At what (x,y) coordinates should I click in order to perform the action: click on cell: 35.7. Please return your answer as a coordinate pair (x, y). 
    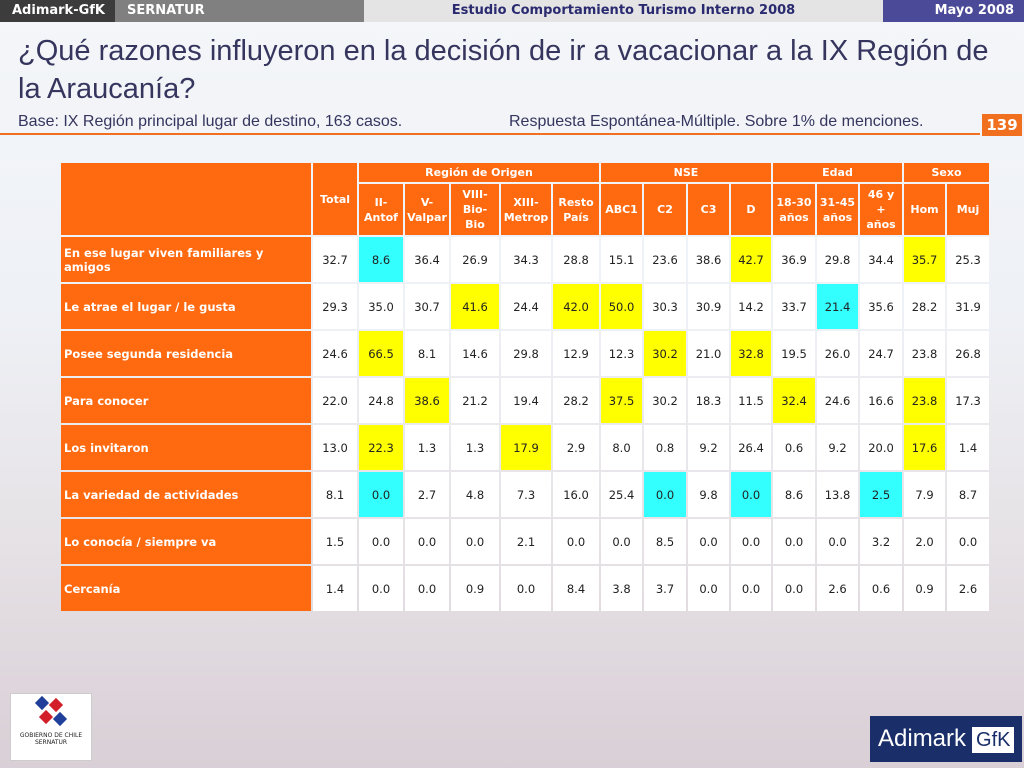
    Looking at the image, I should click on (924, 259).